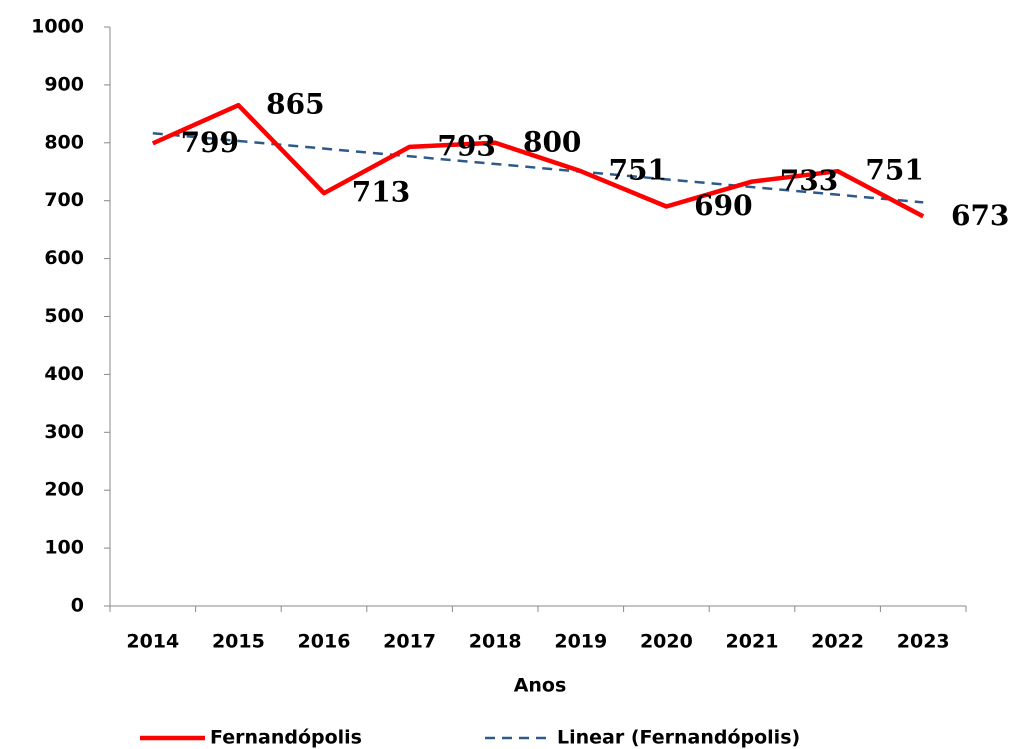 This screenshot has height=749, width=1012. Describe the element at coordinates (540, 686) in the screenshot. I see `x-axis-title: Anos` at that location.